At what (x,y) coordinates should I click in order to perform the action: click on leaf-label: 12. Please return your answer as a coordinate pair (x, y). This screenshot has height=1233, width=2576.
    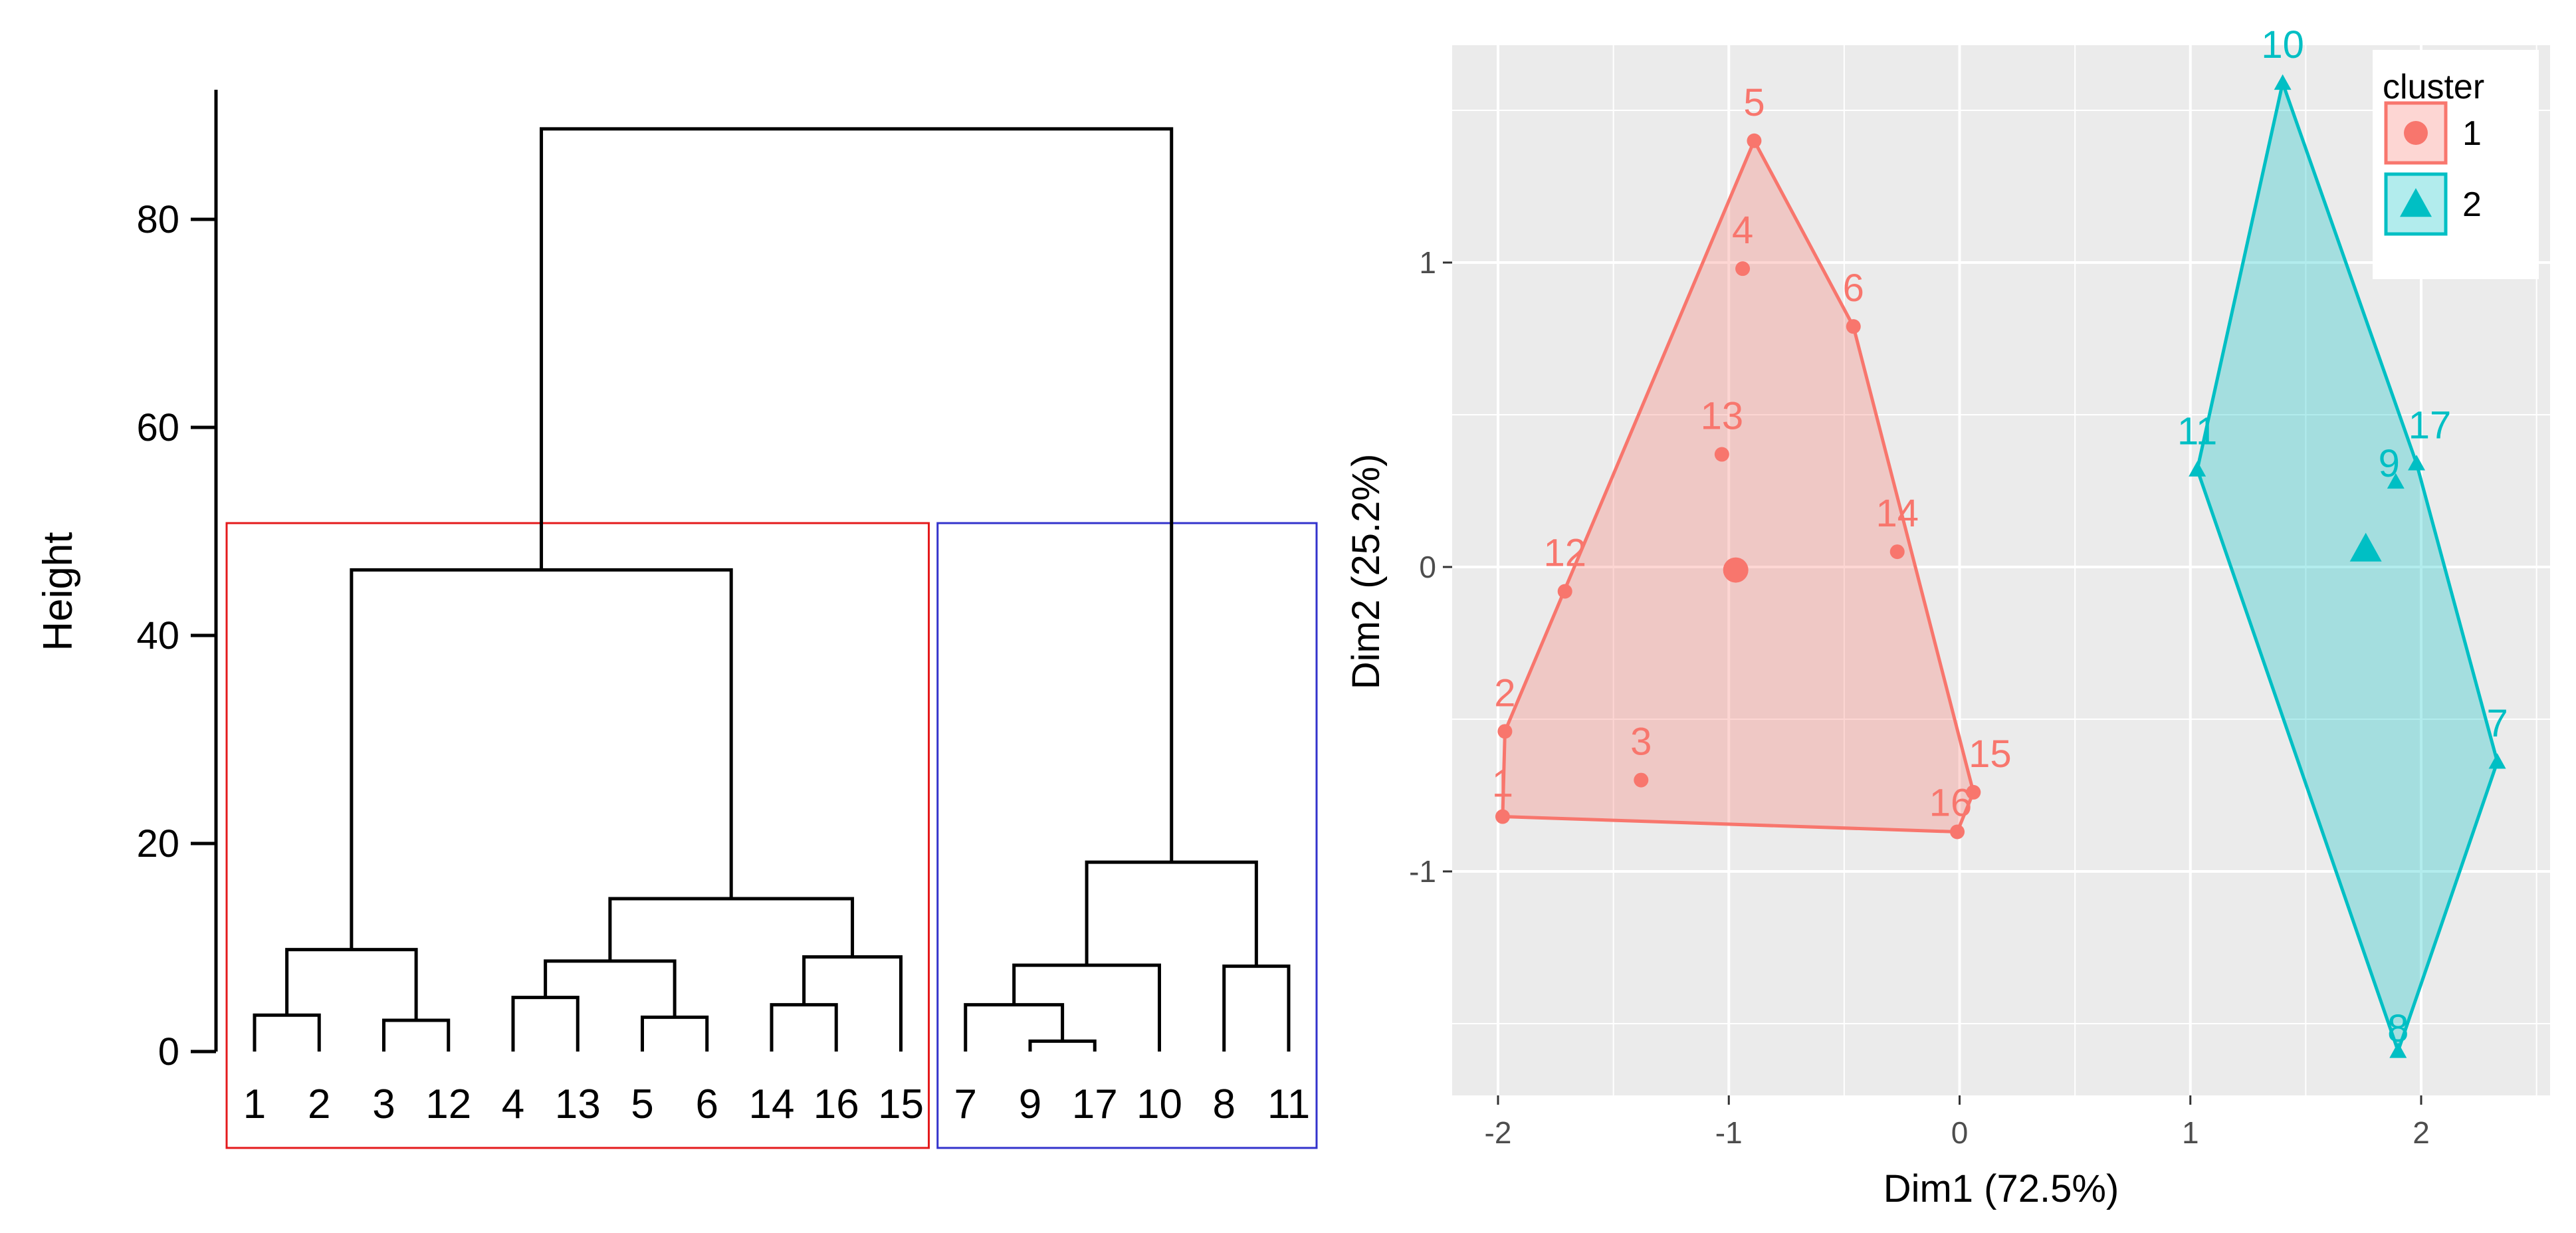
    Looking at the image, I should click on (448, 1104).